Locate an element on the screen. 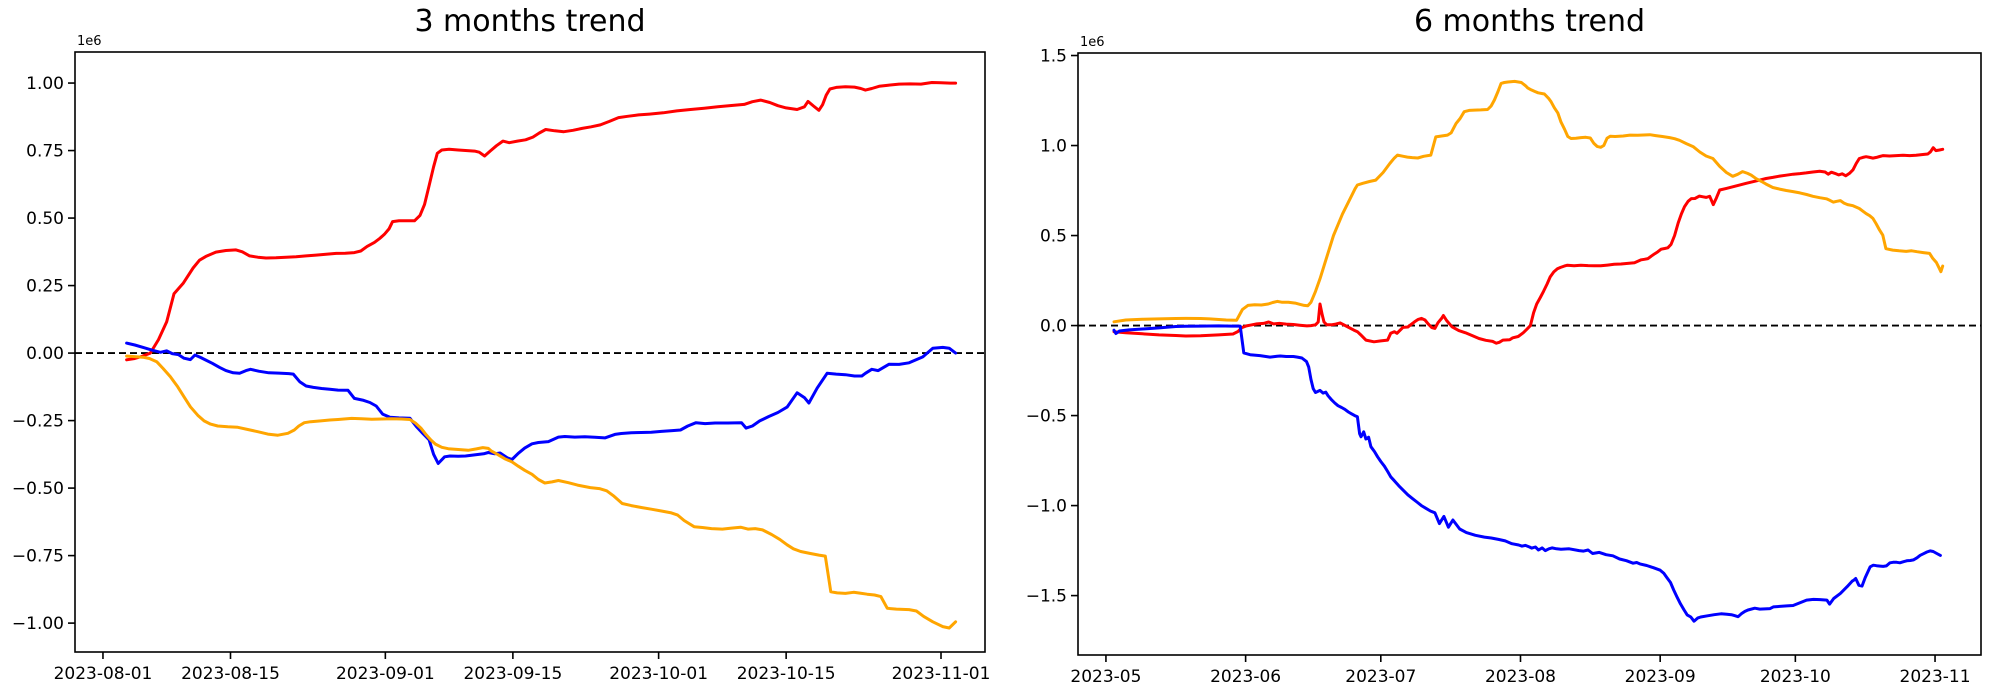  x-tick-label: 2023-09-15 is located at coordinates (512, 674).